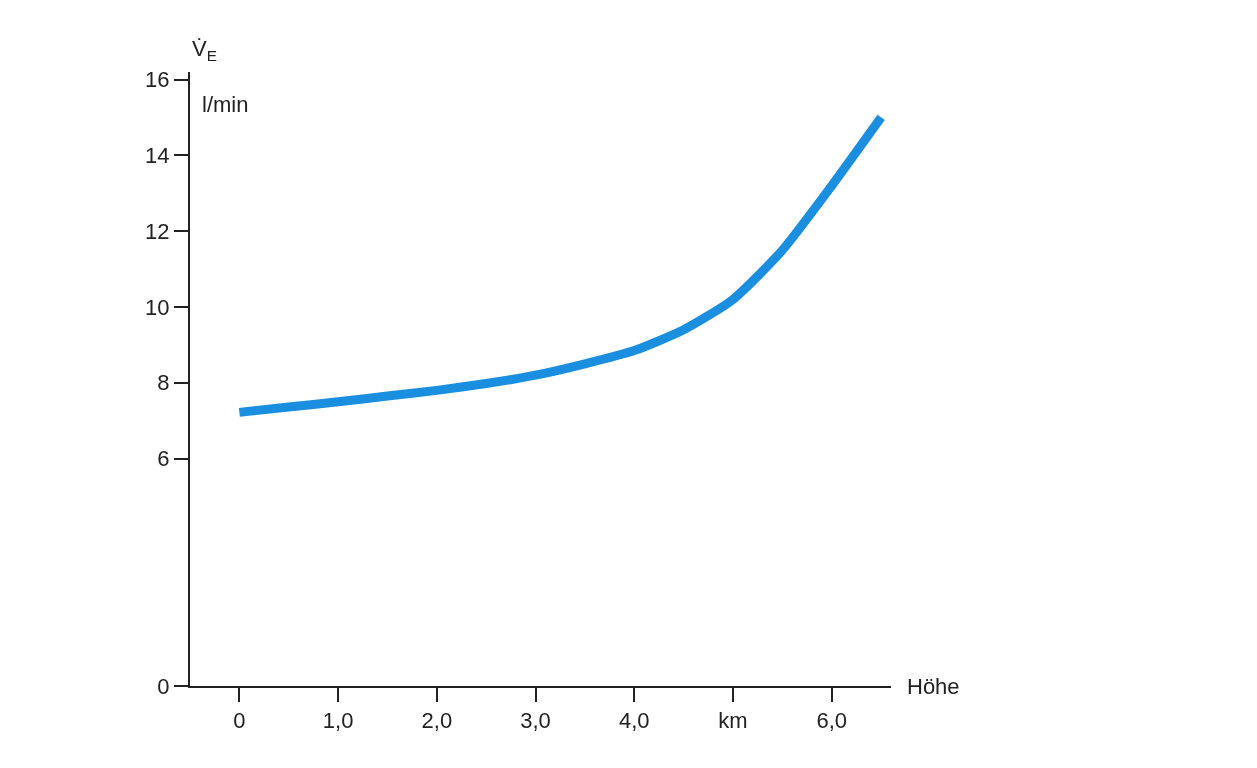 This screenshot has height=768, width=1257. What do you see at coordinates (163, 459) in the screenshot?
I see `y-tick-label: 6` at bounding box center [163, 459].